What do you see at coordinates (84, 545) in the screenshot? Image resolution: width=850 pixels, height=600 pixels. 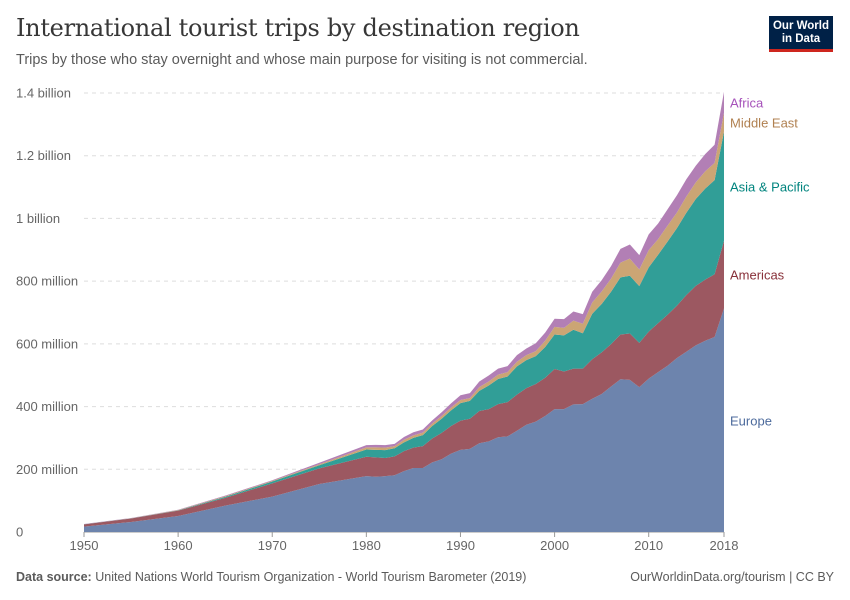 I see `x-tick-label: 1950` at bounding box center [84, 545].